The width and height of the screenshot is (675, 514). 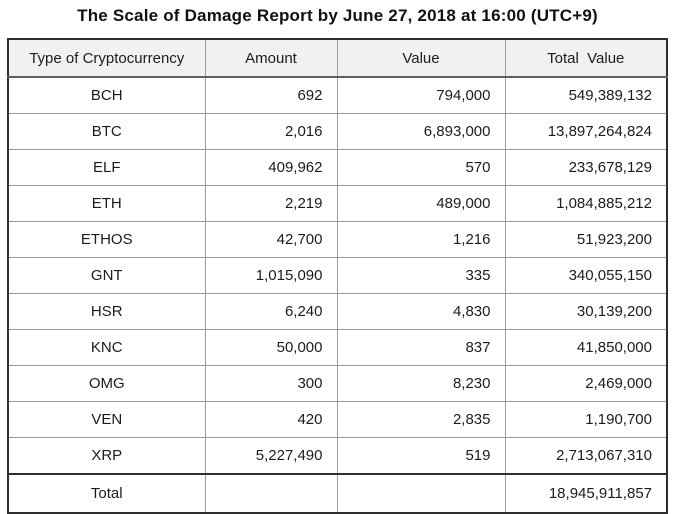 What do you see at coordinates (106, 347) in the screenshot?
I see `cell-type: KNC` at bounding box center [106, 347].